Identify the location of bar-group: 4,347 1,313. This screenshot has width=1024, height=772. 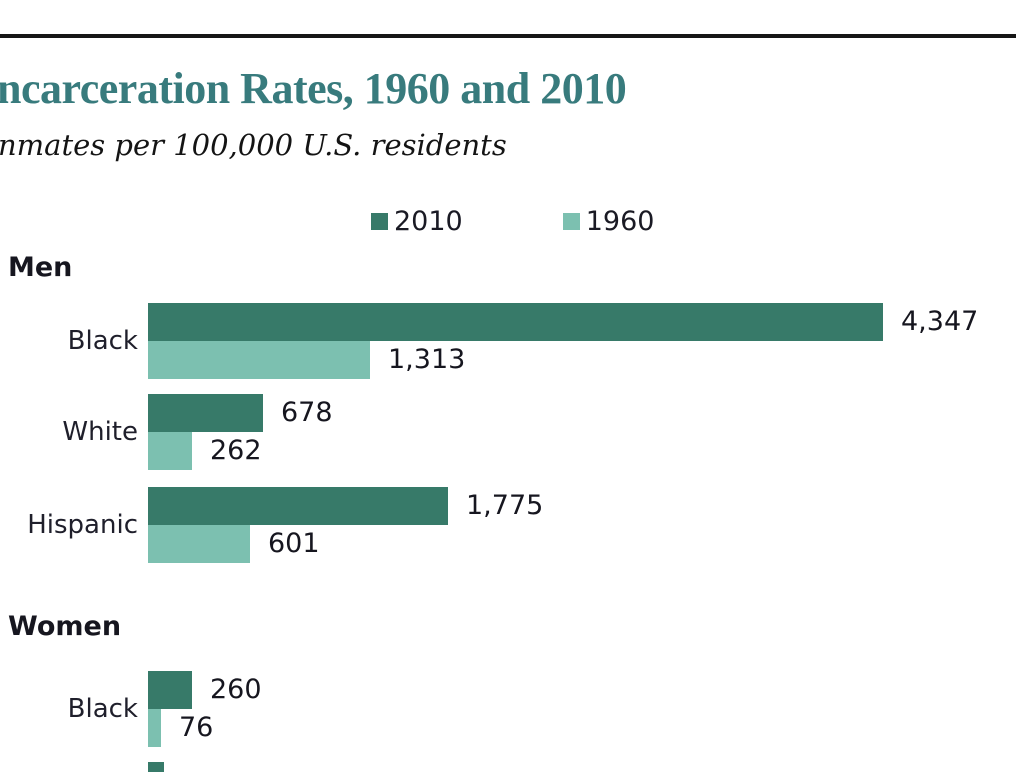
(563, 341).